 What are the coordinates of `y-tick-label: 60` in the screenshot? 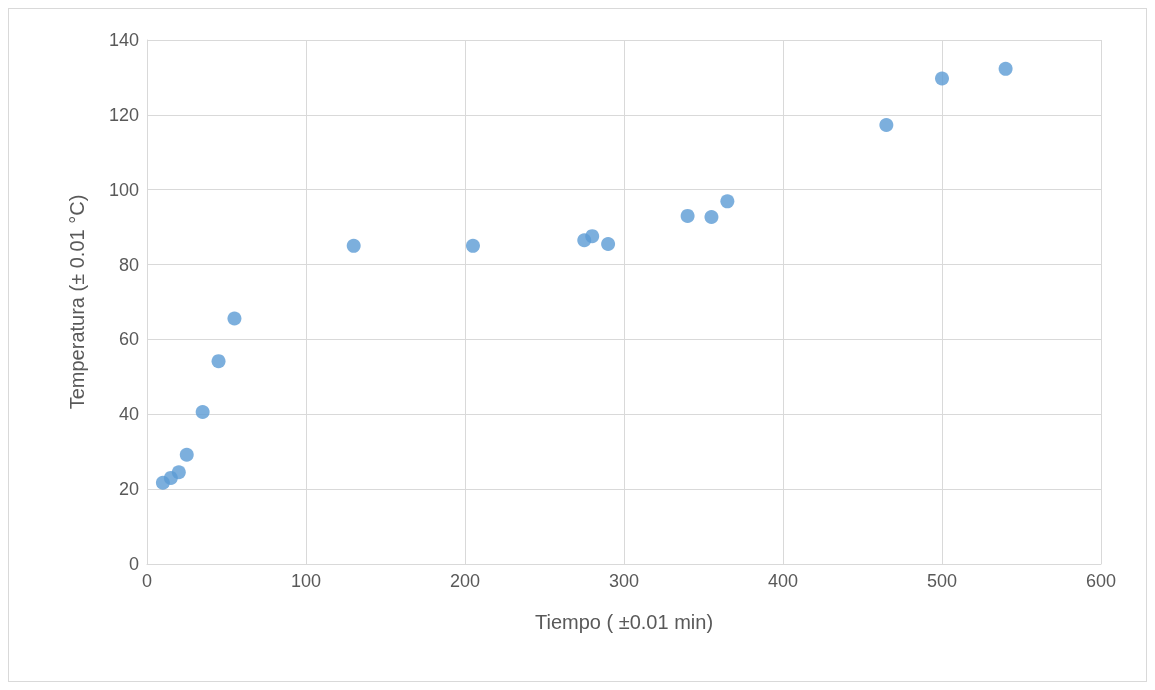 It's located at (128, 339).